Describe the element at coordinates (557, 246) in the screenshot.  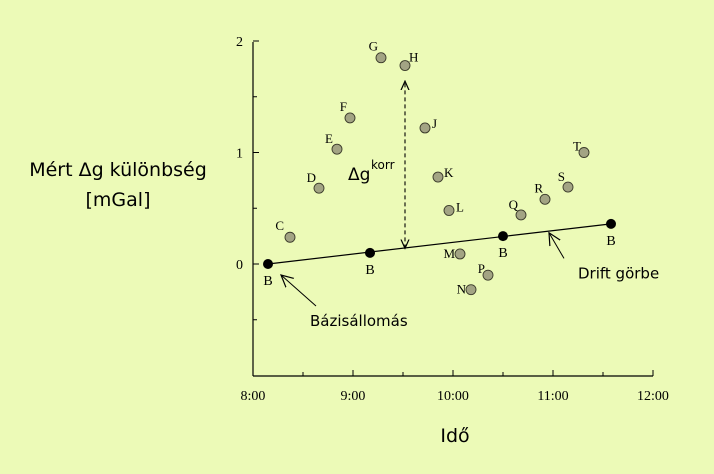
I see `drift-curve-pointer` at that location.